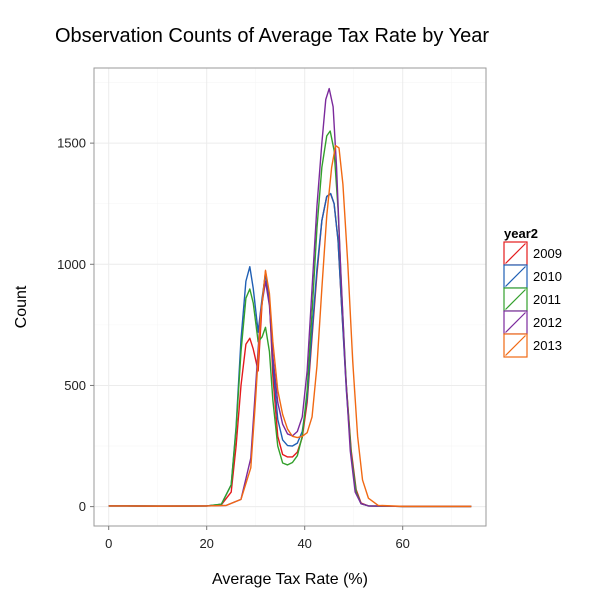 This screenshot has height=600, width=604. What do you see at coordinates (547, 253) in the screenshot?
I see `legend-label-2009: 2009` at bounding box center [547, 253].